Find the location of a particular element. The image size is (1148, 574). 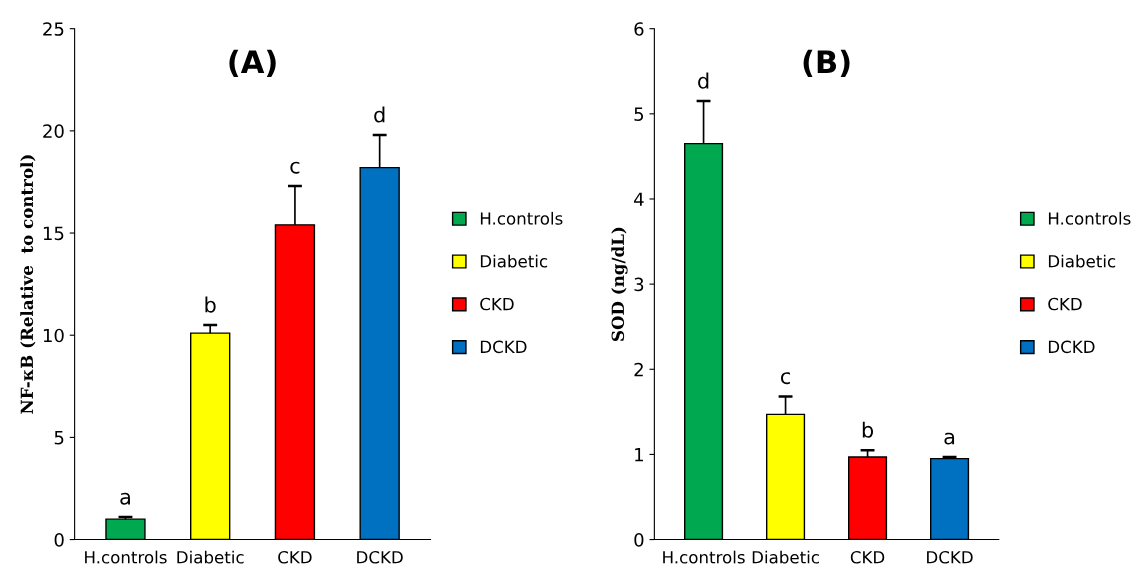

text: (B) is located at coordinates (826, 63).